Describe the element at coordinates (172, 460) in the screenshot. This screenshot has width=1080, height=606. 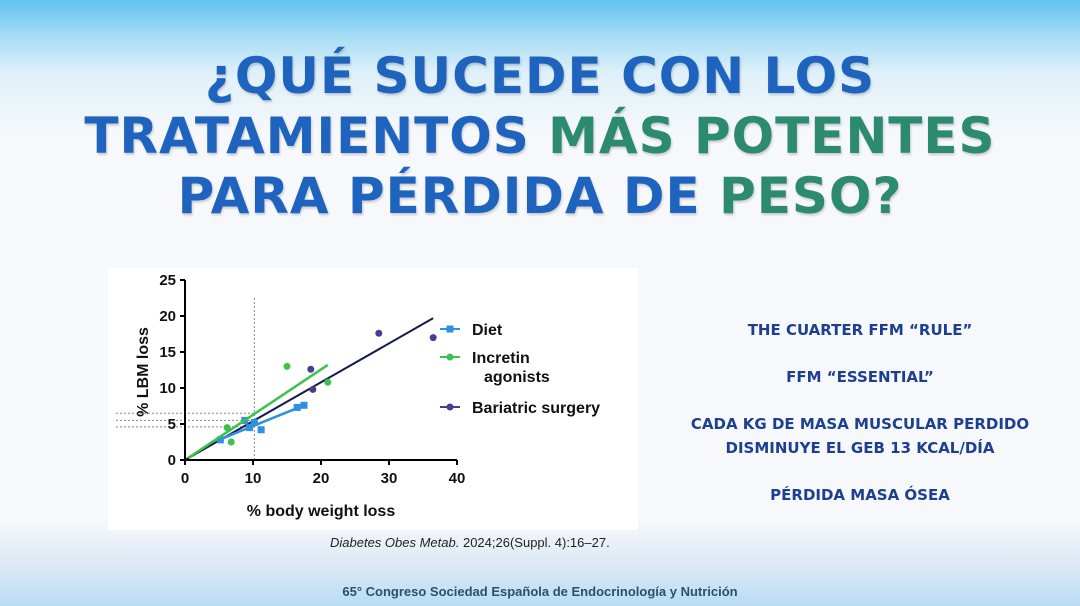
I see `y-tick-label-0: 0` at that location.